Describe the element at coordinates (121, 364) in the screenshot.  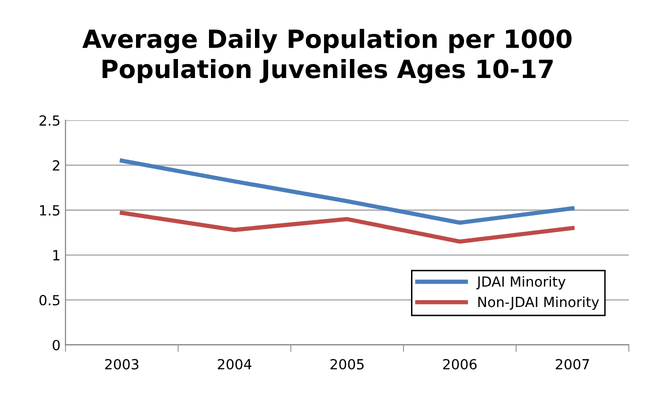
I see `x-tick-label: 2003` at that location.